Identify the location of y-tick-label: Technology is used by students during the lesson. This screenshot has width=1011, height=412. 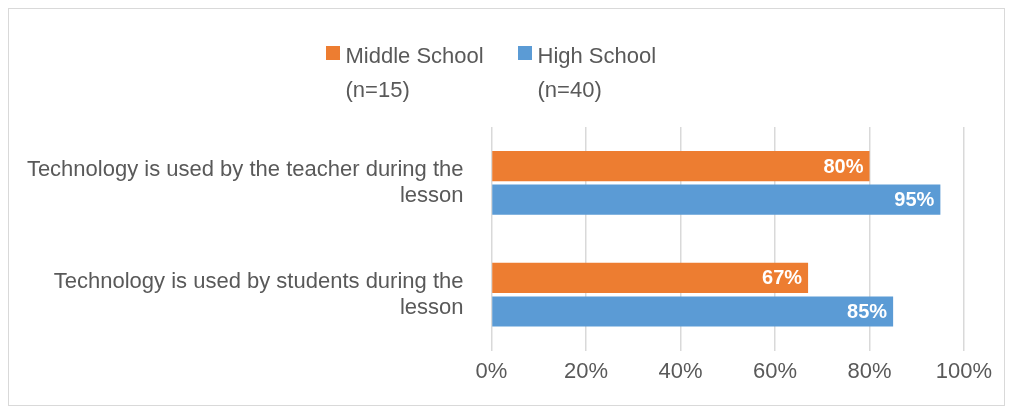
(258, 293).